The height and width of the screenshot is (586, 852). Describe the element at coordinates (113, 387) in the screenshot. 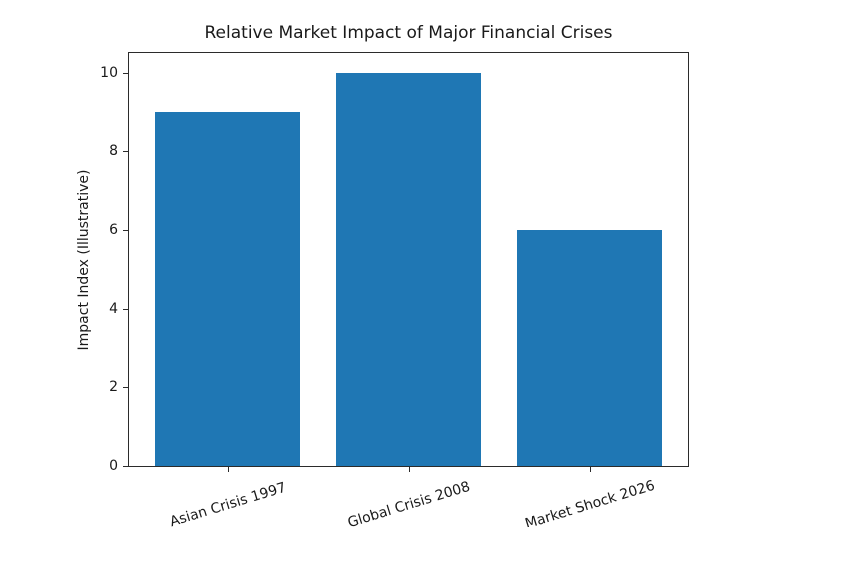

I see `y-tick-label: 2` at that location.